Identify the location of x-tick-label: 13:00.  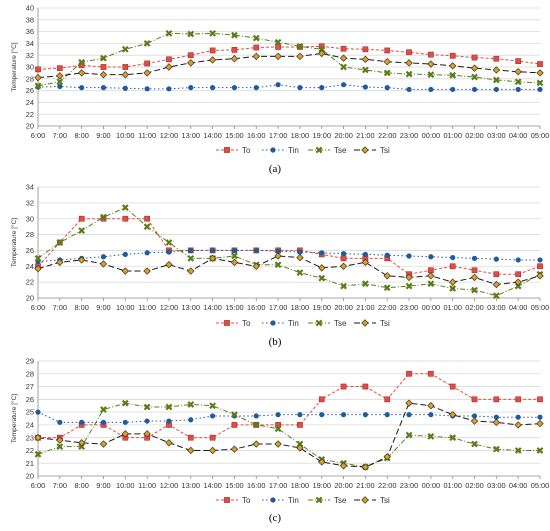
(191, 307).